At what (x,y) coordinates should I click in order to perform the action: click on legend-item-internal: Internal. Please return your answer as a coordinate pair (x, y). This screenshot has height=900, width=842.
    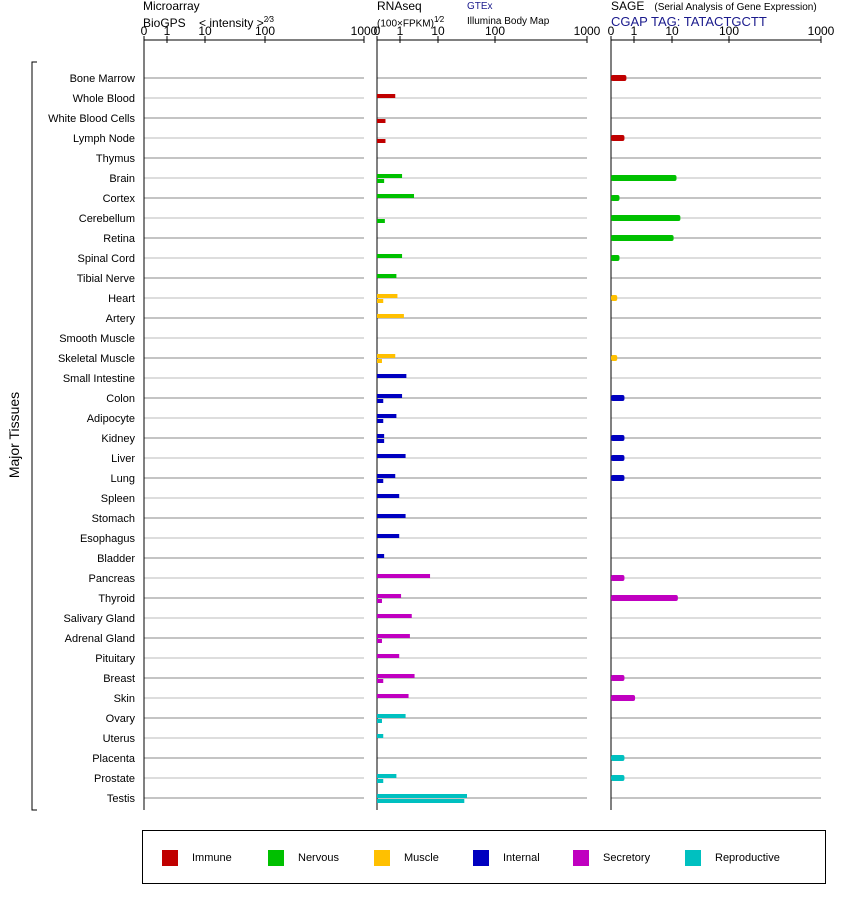
    Looking at the image, I should click on (506, 858).